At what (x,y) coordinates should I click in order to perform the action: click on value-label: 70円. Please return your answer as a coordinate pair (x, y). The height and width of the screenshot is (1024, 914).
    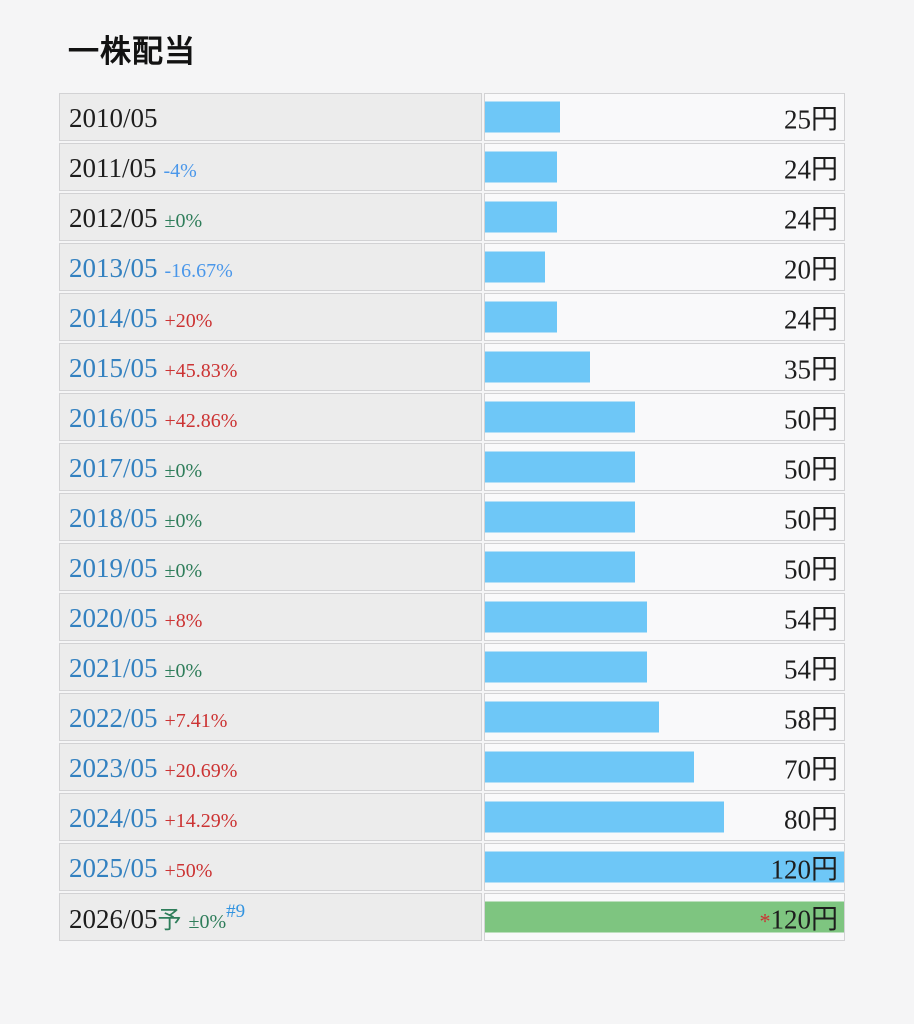
    Looking at the image, I should click on (811, 767).